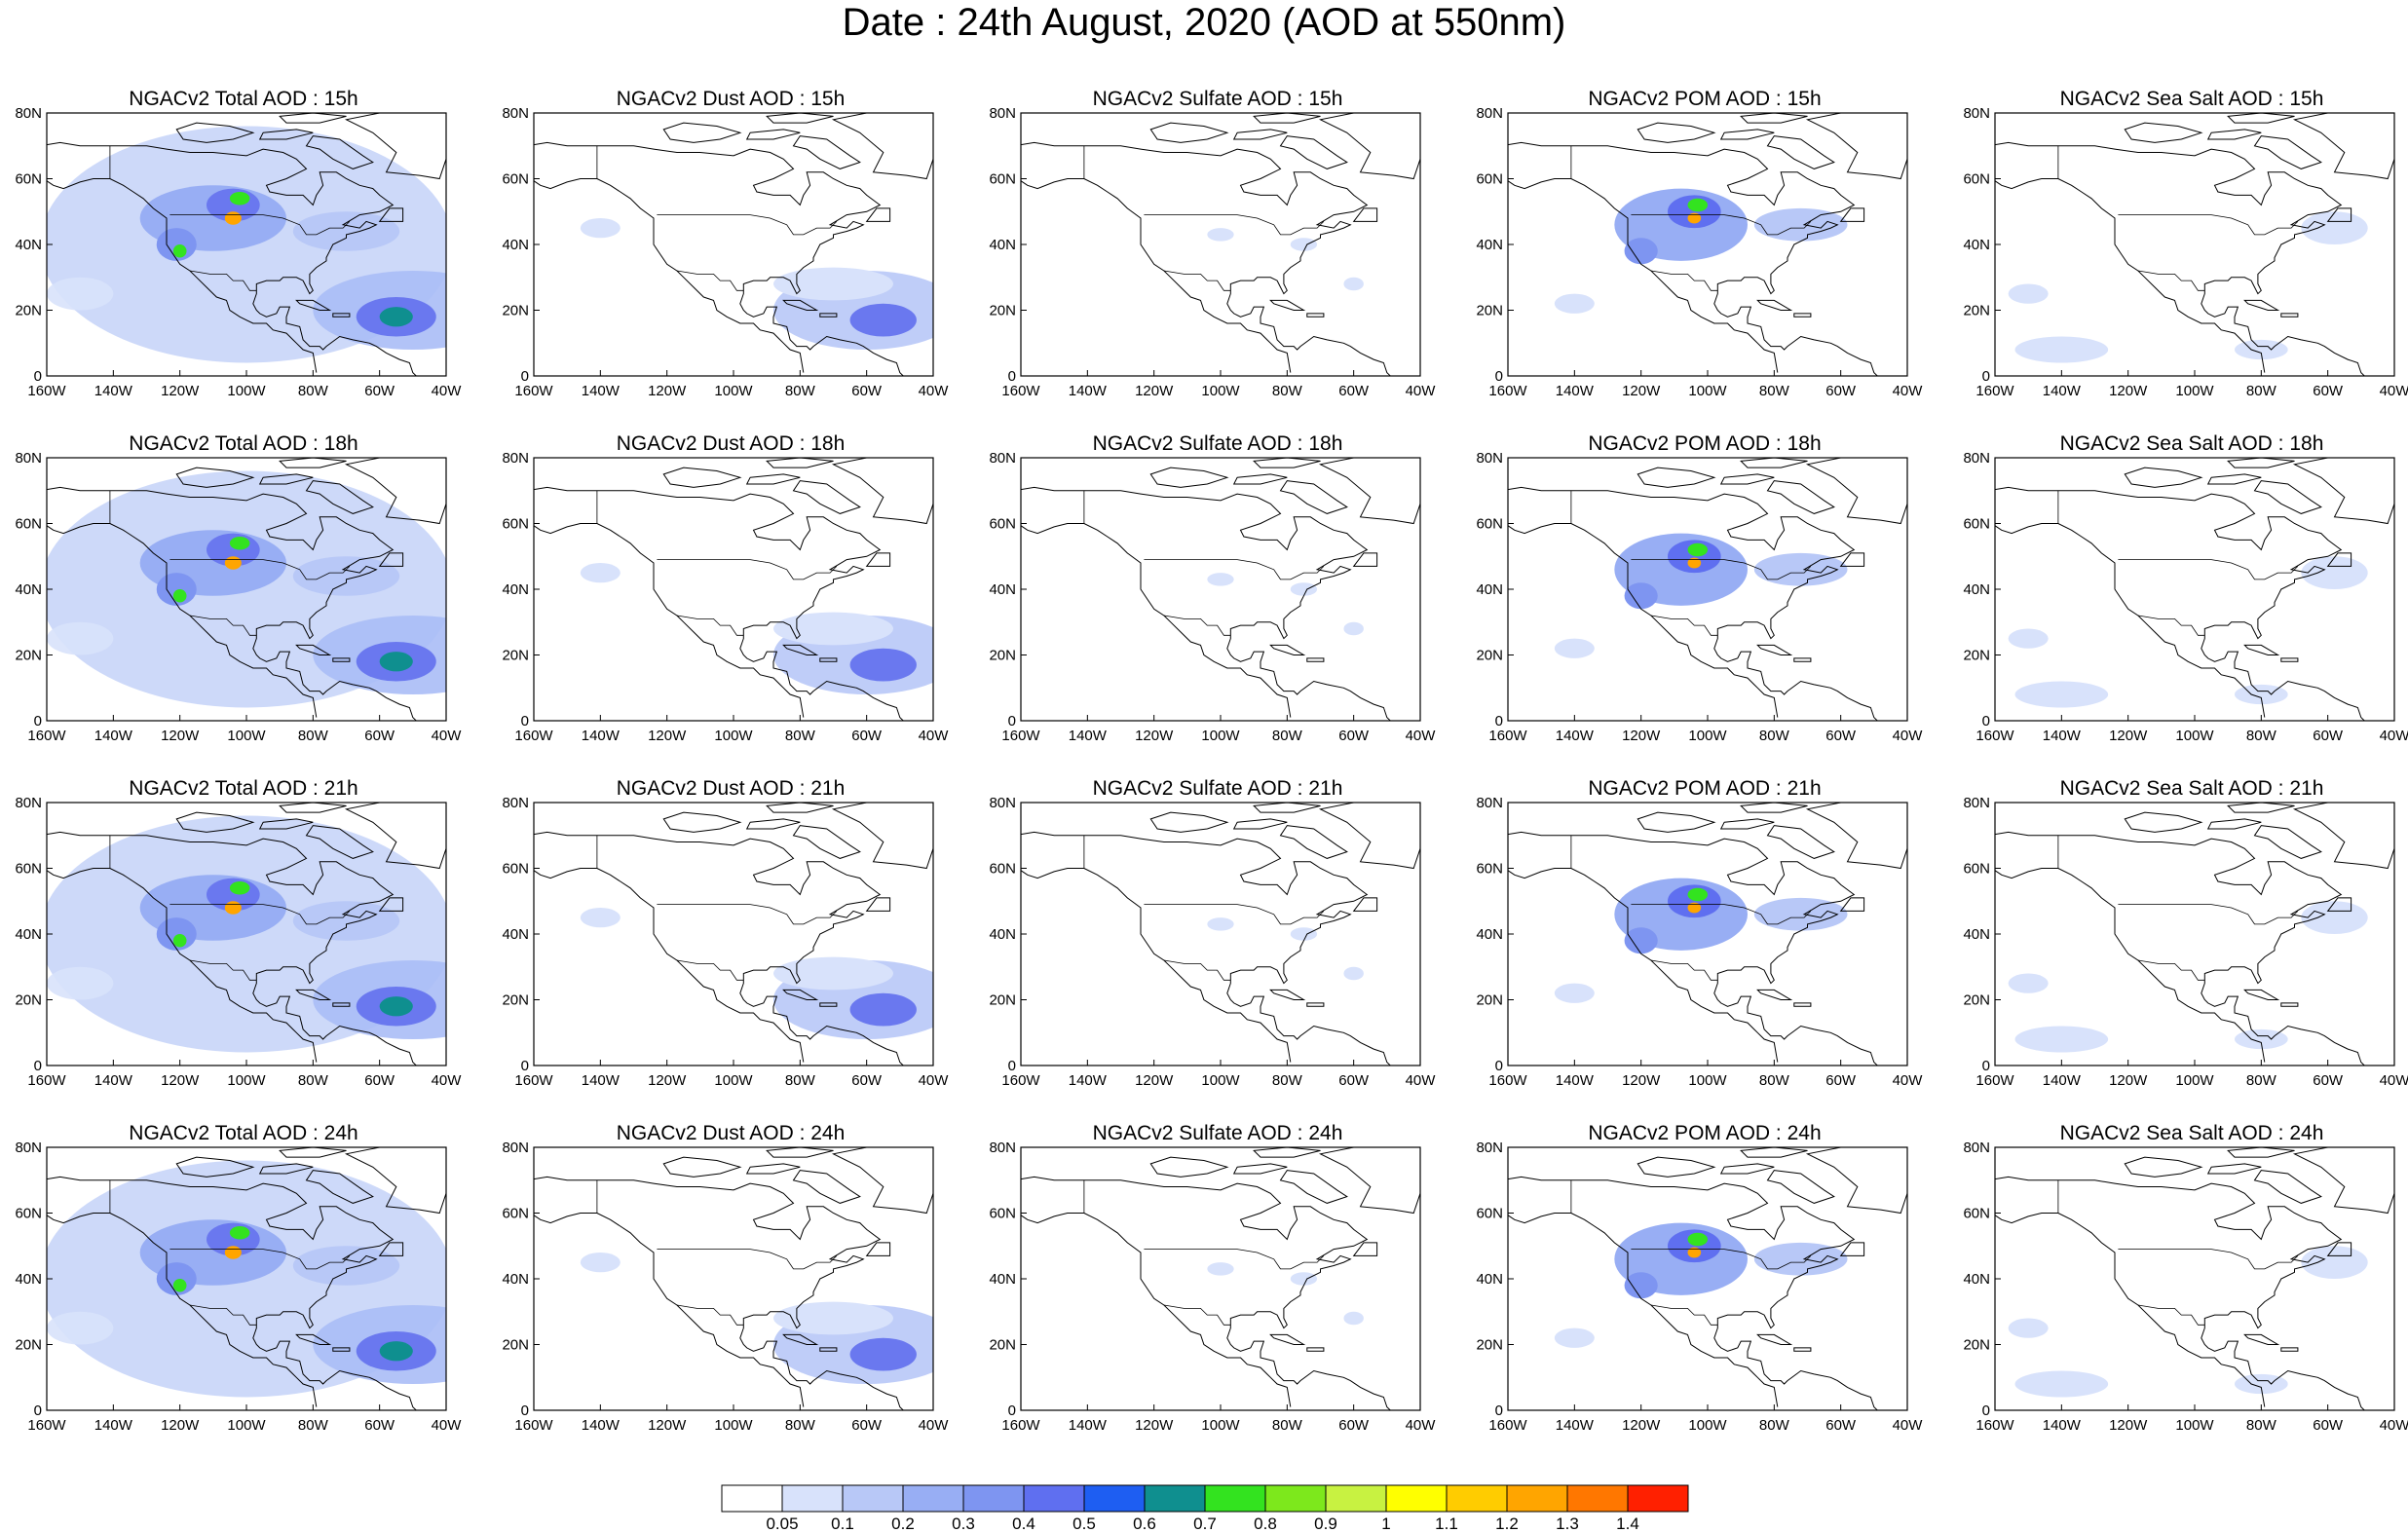 Image resolution: width=2408 pixels, height=1533 pixels. What do you see at coordinates (1325, 1523) in the screenshot?
I see `colorbar-label: 0.9` at bounding box center [1325, 1523].